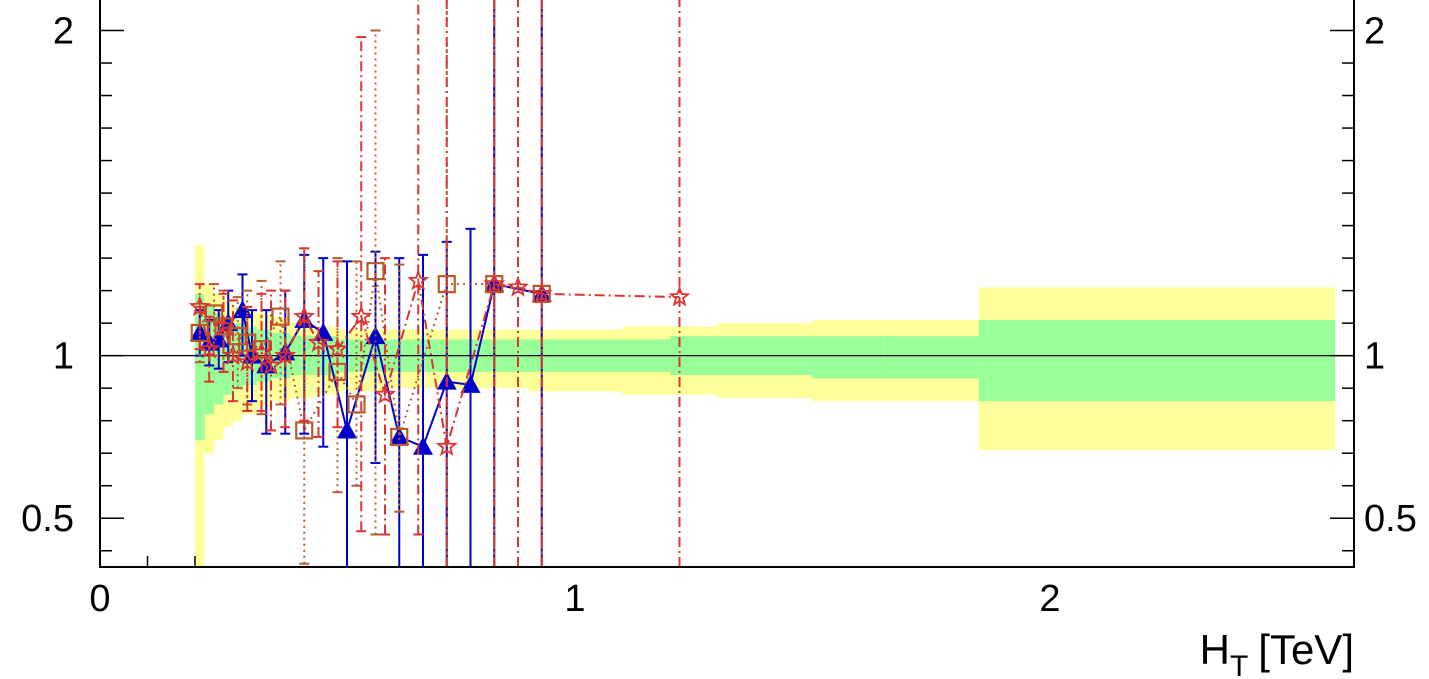 Image resolution: width=1429 pixels, height=679 pixels. I want to click on y-tick-label-left: 1, so click(63, 357).